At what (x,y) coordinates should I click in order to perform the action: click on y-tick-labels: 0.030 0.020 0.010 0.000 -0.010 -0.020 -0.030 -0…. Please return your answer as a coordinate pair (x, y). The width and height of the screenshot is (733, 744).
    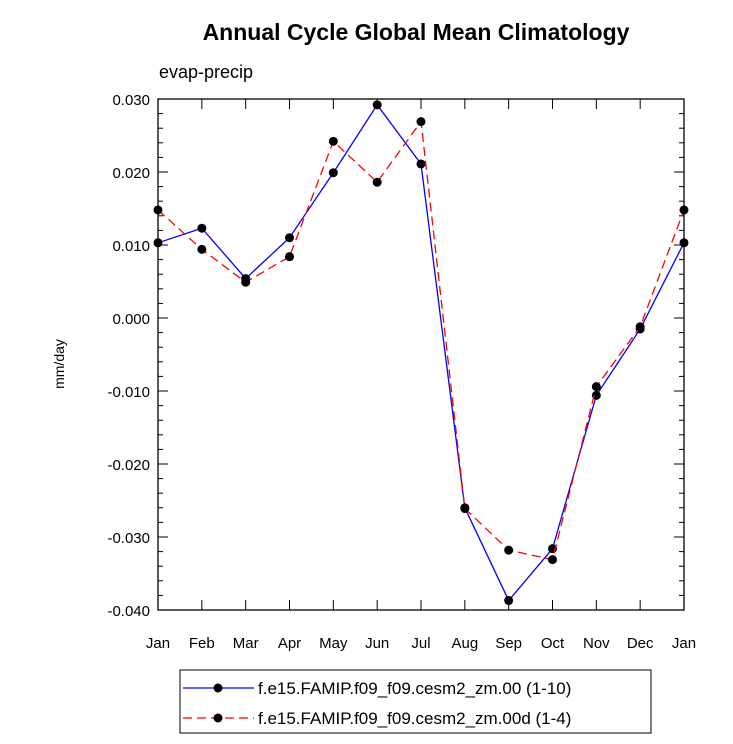
    Looking at the image, I should click on (128, 356).